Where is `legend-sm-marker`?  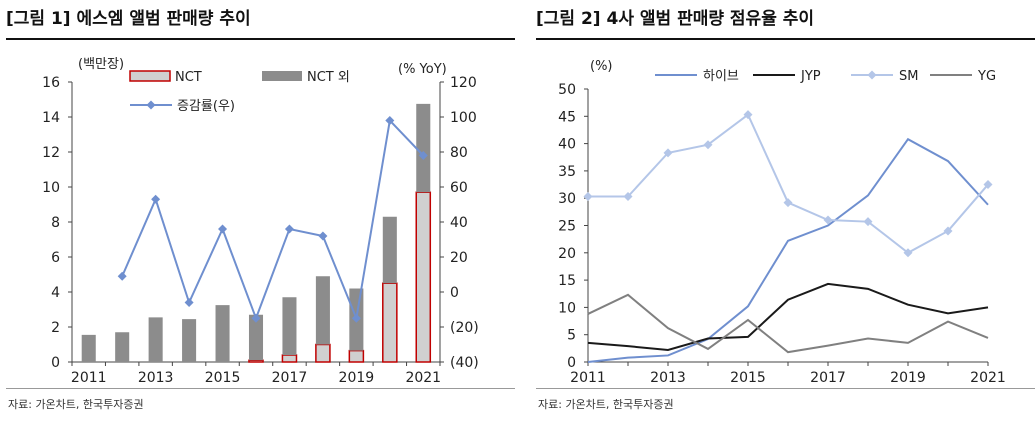 legend-sm-marker is located at coordinates (872, 75).